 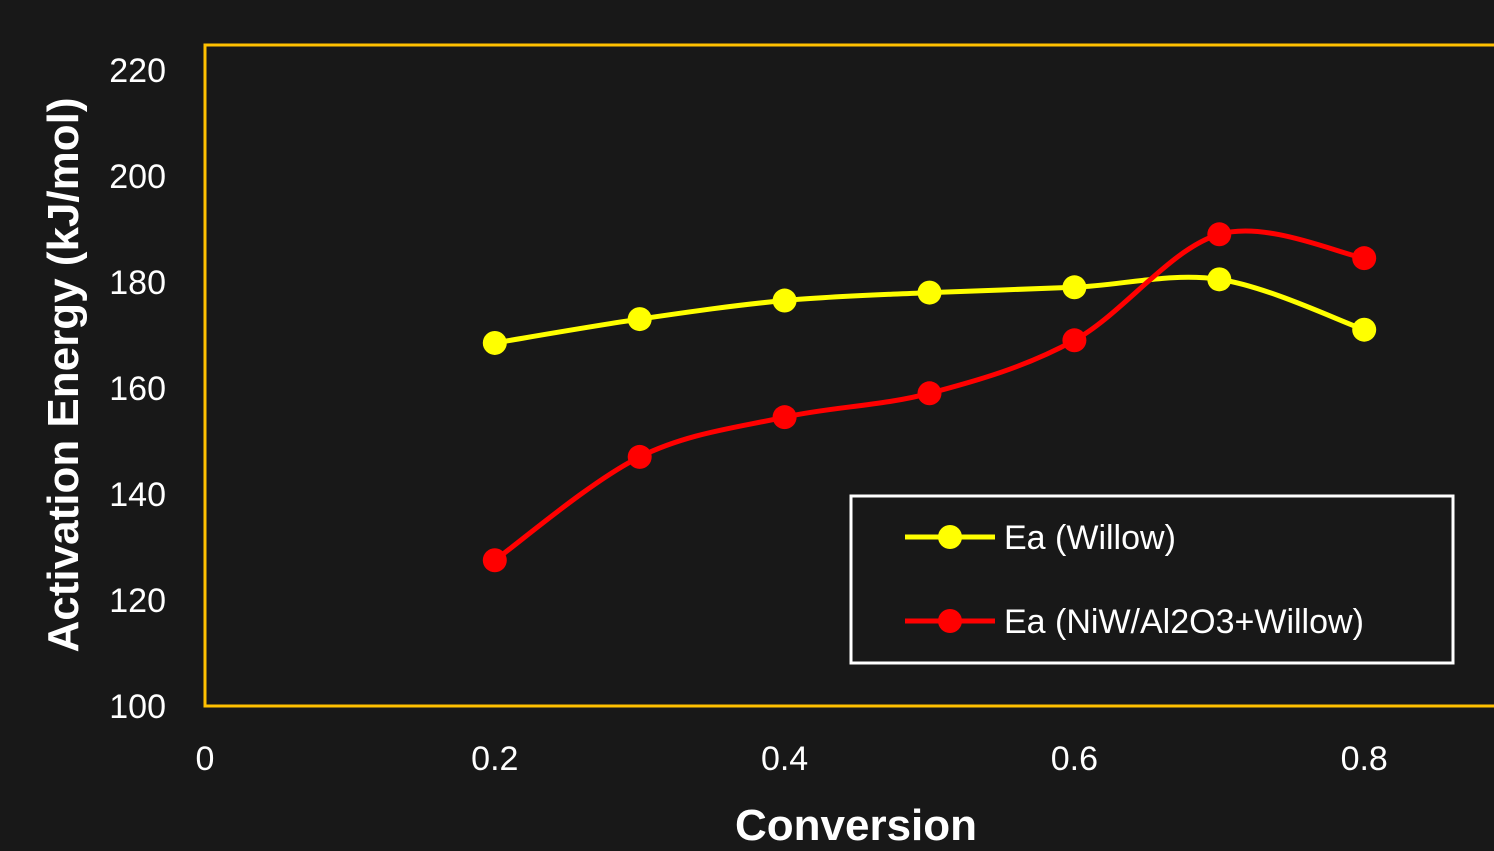 I want to click on series-willow, so click(x=929, y=311).